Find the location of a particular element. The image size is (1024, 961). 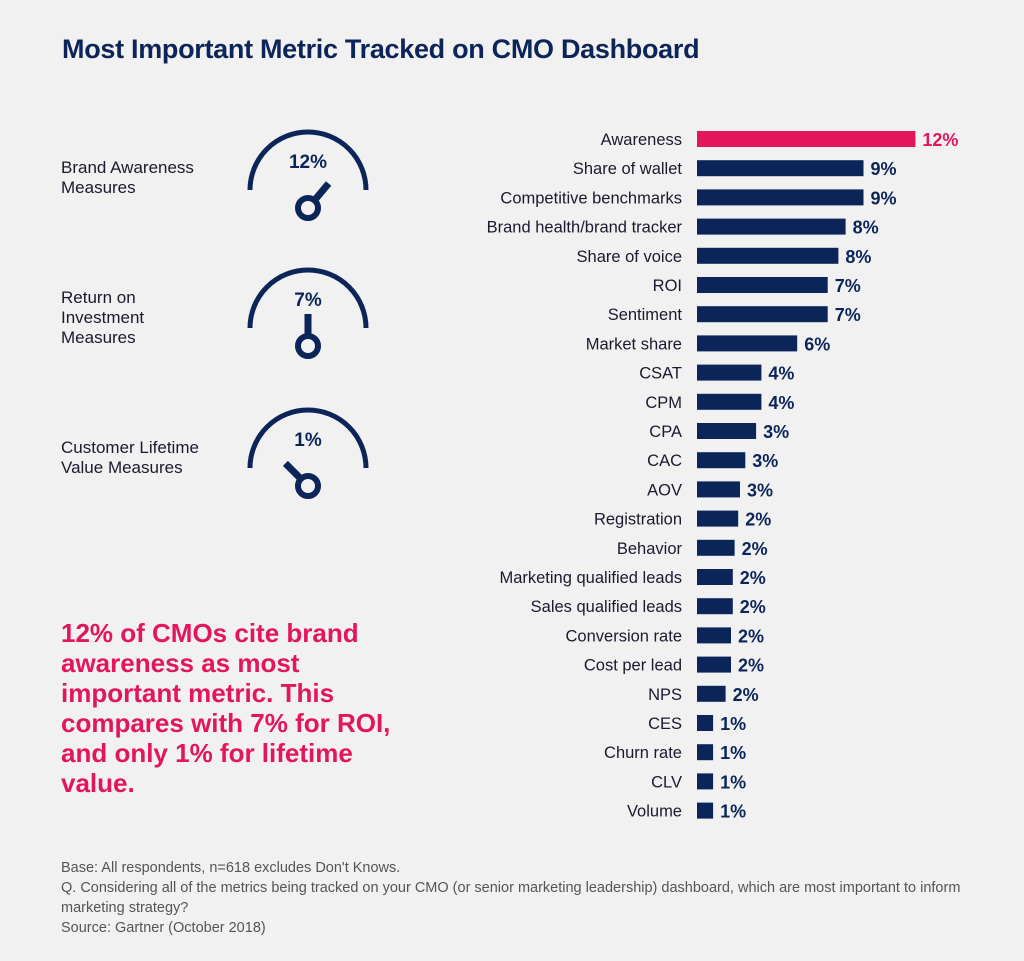

gauge-label-clv: Customer Lifetime Value Measures is located at coordinates (146, 458).